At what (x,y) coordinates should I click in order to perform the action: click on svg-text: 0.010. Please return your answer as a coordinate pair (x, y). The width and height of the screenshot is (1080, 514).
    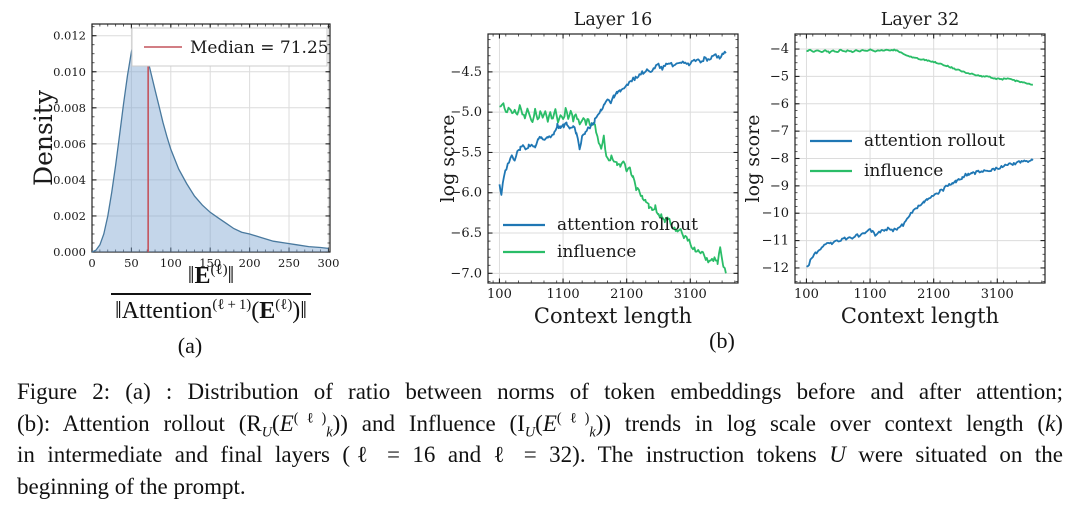
    Looking at the image, I should click on (69, 72).